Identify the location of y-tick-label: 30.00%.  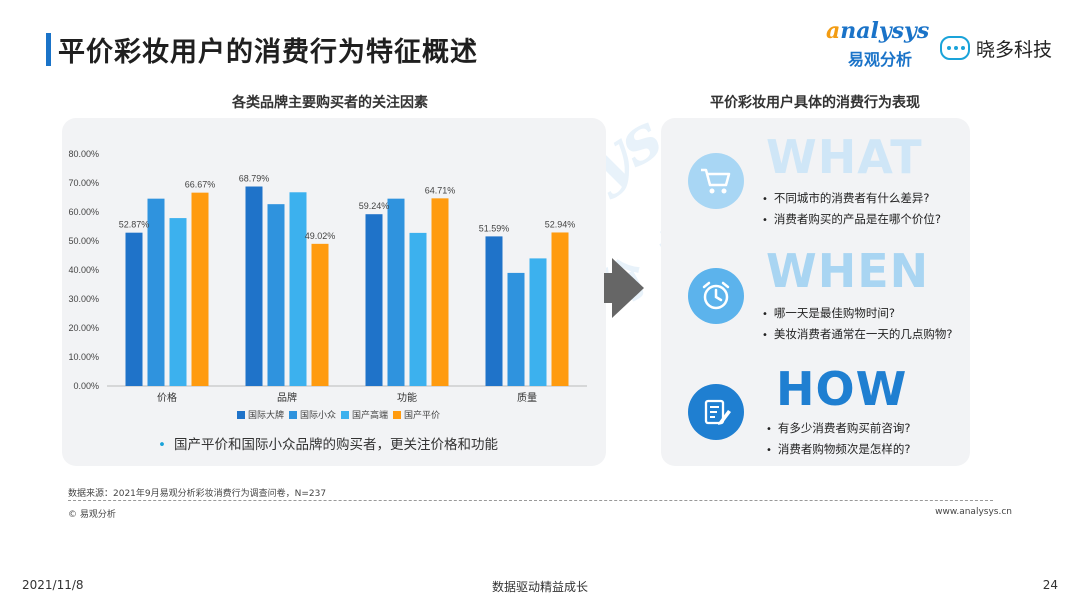
(83, 299).